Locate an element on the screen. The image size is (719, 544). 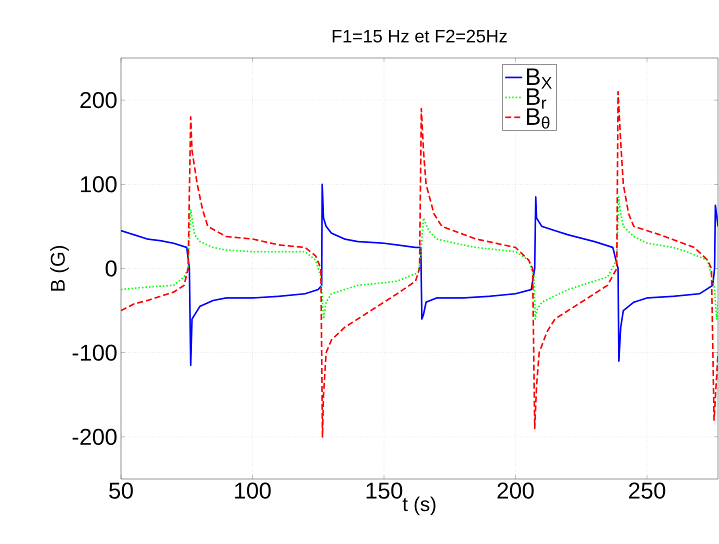
y-tick-label: 100 is located at coordinates (99, 184).